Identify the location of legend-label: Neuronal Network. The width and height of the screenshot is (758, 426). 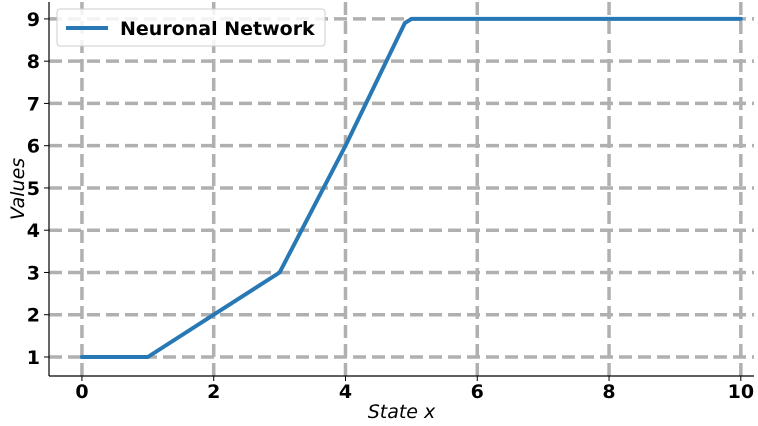
(217, 29).